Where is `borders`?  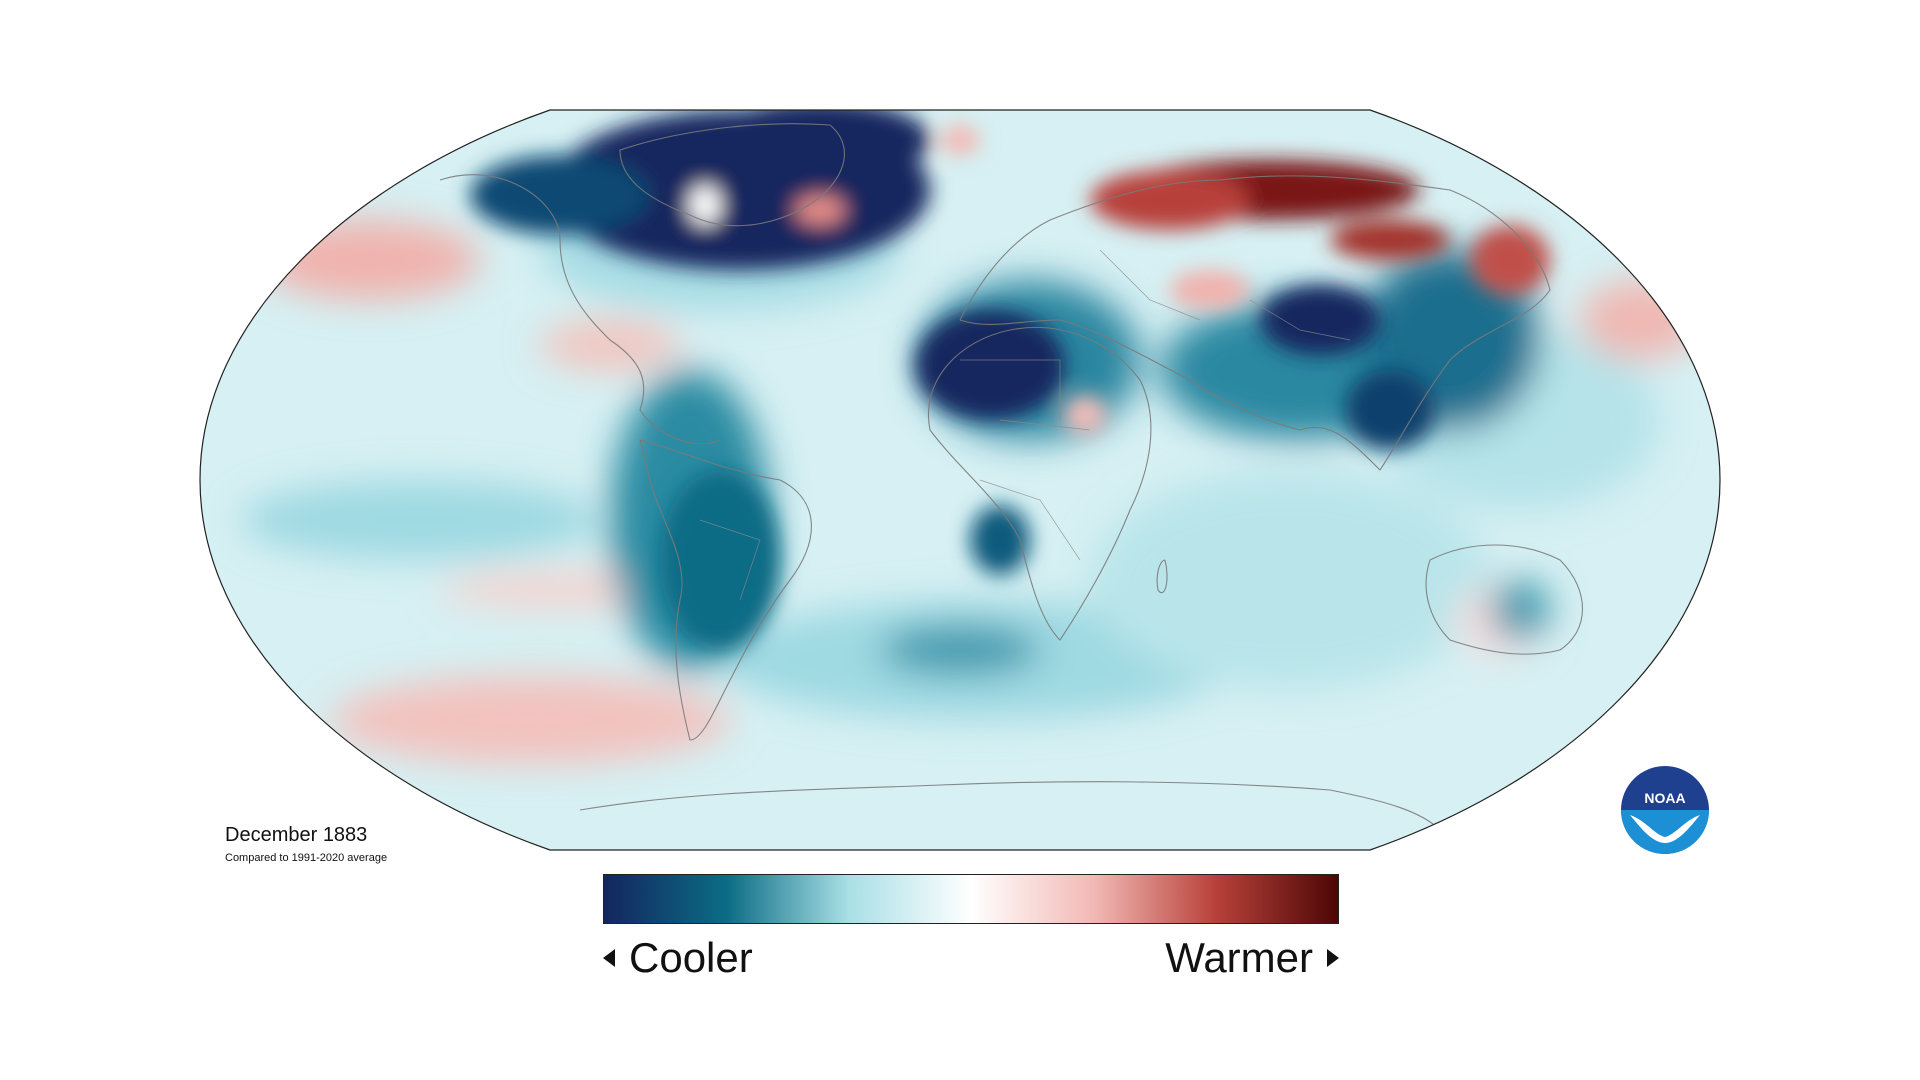
borders is located at coordinates (1025, 425).